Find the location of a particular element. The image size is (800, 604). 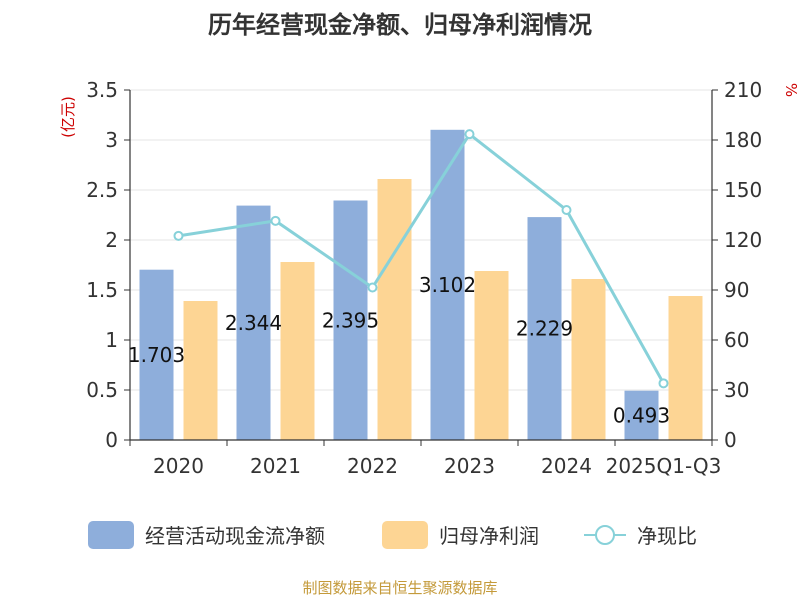

right-axis-tick-label: 60 is located at coordinates (736, 340).